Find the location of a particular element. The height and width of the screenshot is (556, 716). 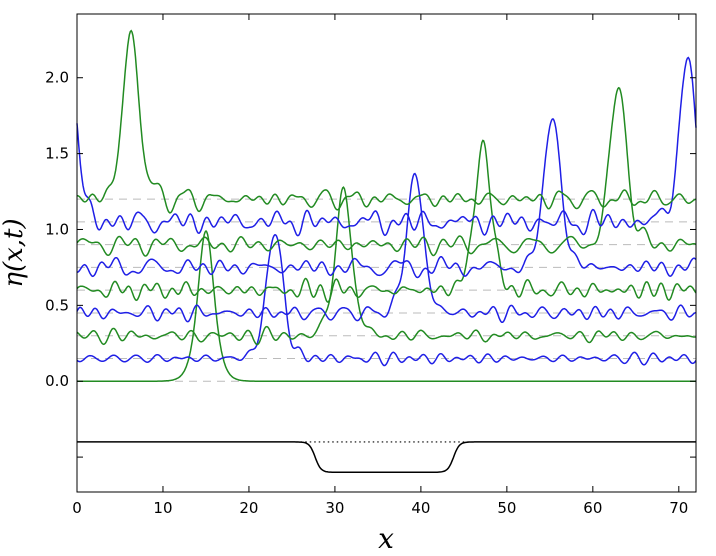

y-axis-label: η(x,t) is located at coordinates (14, 252).